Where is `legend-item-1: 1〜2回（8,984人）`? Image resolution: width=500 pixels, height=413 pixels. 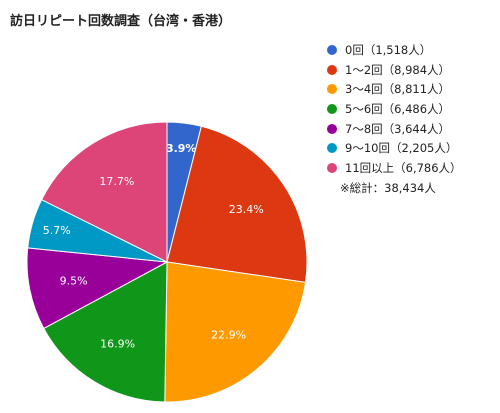 legend-item-1: 1〜2回（8,984人） is located at coordinates (394, 70).